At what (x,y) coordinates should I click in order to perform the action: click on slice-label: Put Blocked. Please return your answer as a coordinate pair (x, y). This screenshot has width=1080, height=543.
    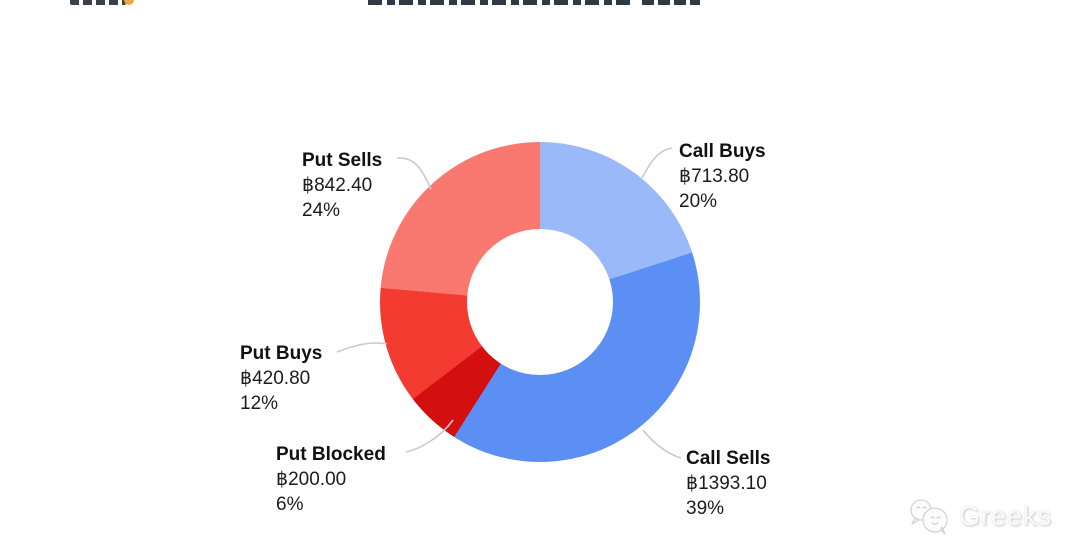
    Looking at the image, I should click on (331, 454).